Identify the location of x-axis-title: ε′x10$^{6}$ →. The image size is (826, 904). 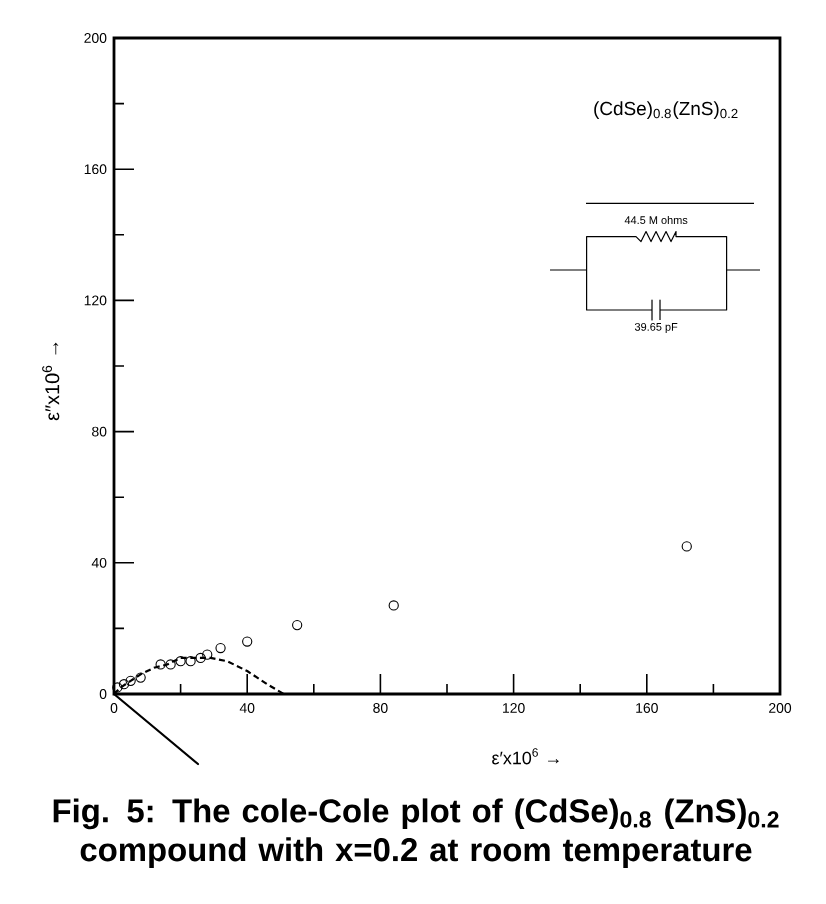
(525, 756).